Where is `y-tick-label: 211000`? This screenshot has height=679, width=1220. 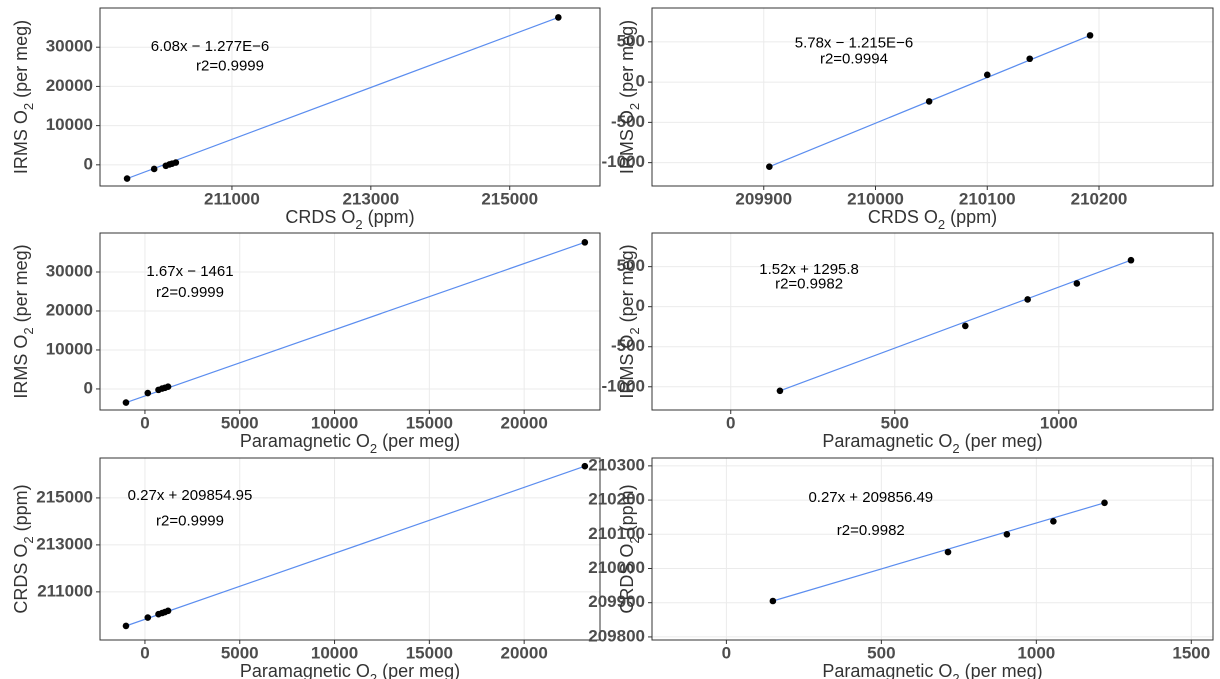 y-tick-label: 211000 is located at coordinates (65, 590).